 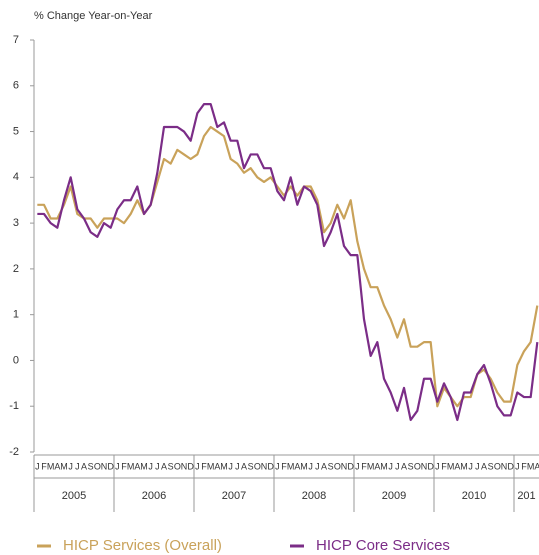 I want to click on y-tick-label: 0, so click(x=16, y=360).